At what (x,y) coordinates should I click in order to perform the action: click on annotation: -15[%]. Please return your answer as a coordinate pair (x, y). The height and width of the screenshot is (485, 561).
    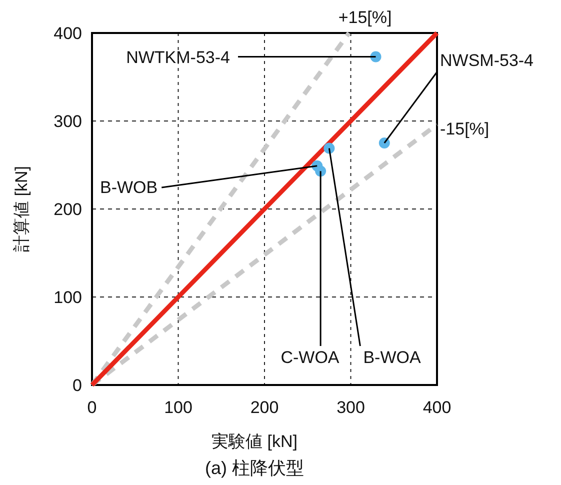
    Looking at the image, I should click on (465, 129).